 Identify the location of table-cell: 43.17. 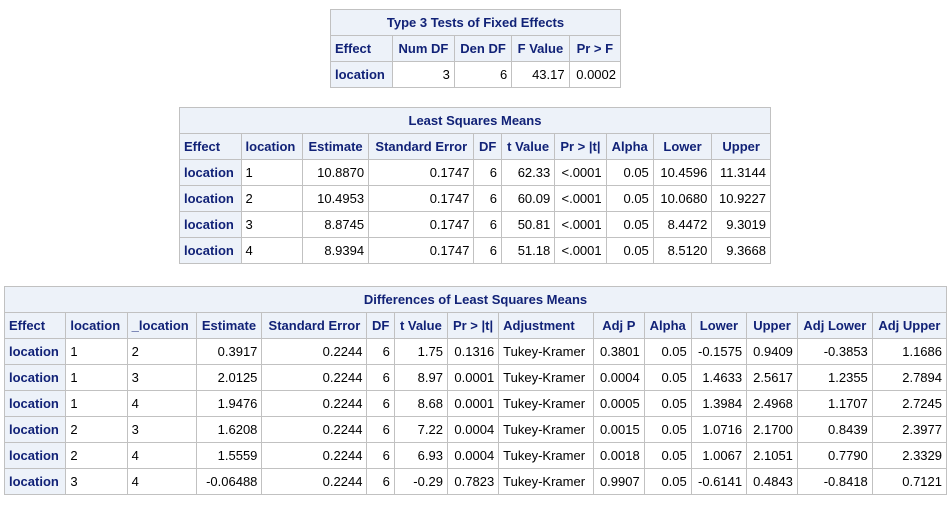
(540, 74).